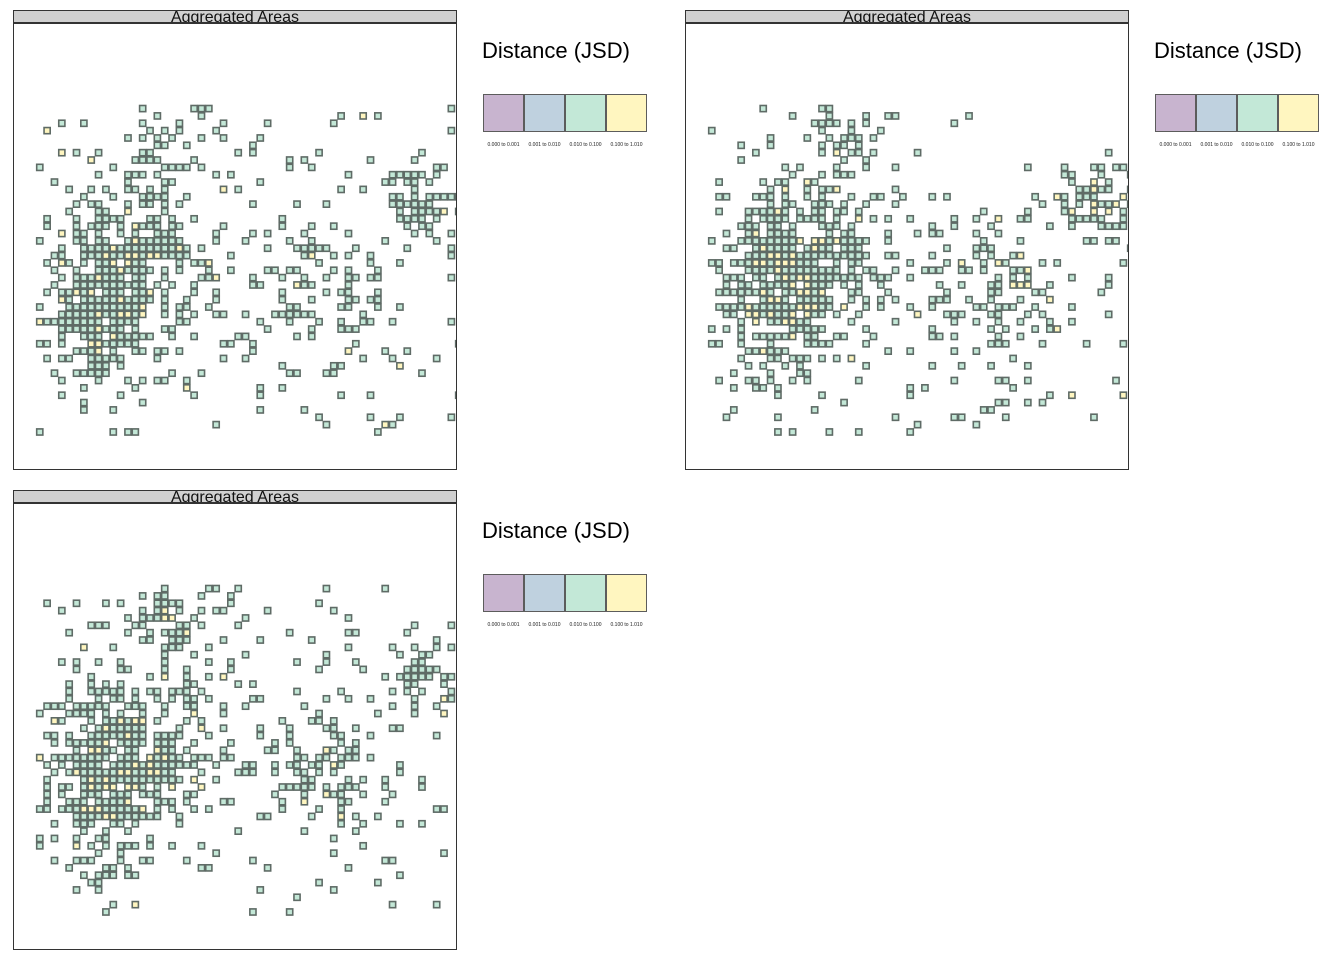  Describe the element at coordinates (626, 625) in the screenshot. I see `legend-label-class-4: 0.100 to 1.010` at that location.